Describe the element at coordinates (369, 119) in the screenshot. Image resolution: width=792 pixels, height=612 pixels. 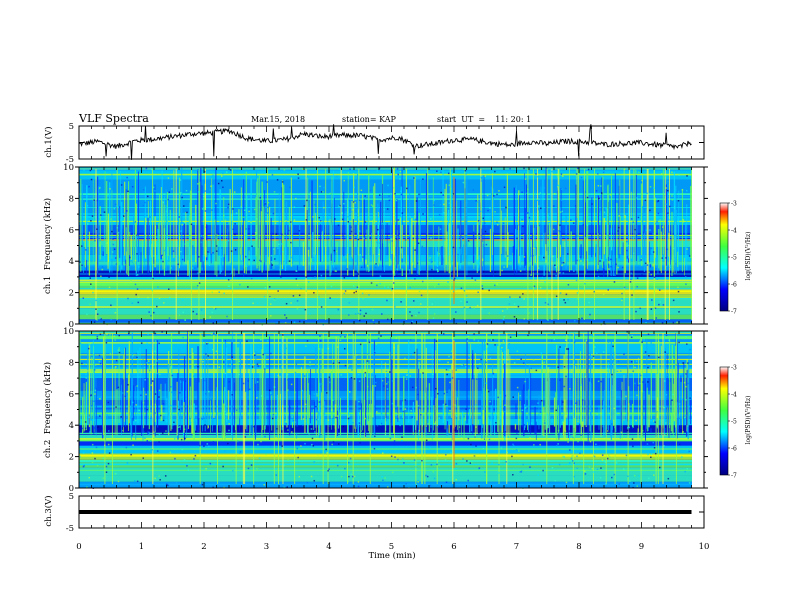
I see `station-label: station= KAP` at that location.